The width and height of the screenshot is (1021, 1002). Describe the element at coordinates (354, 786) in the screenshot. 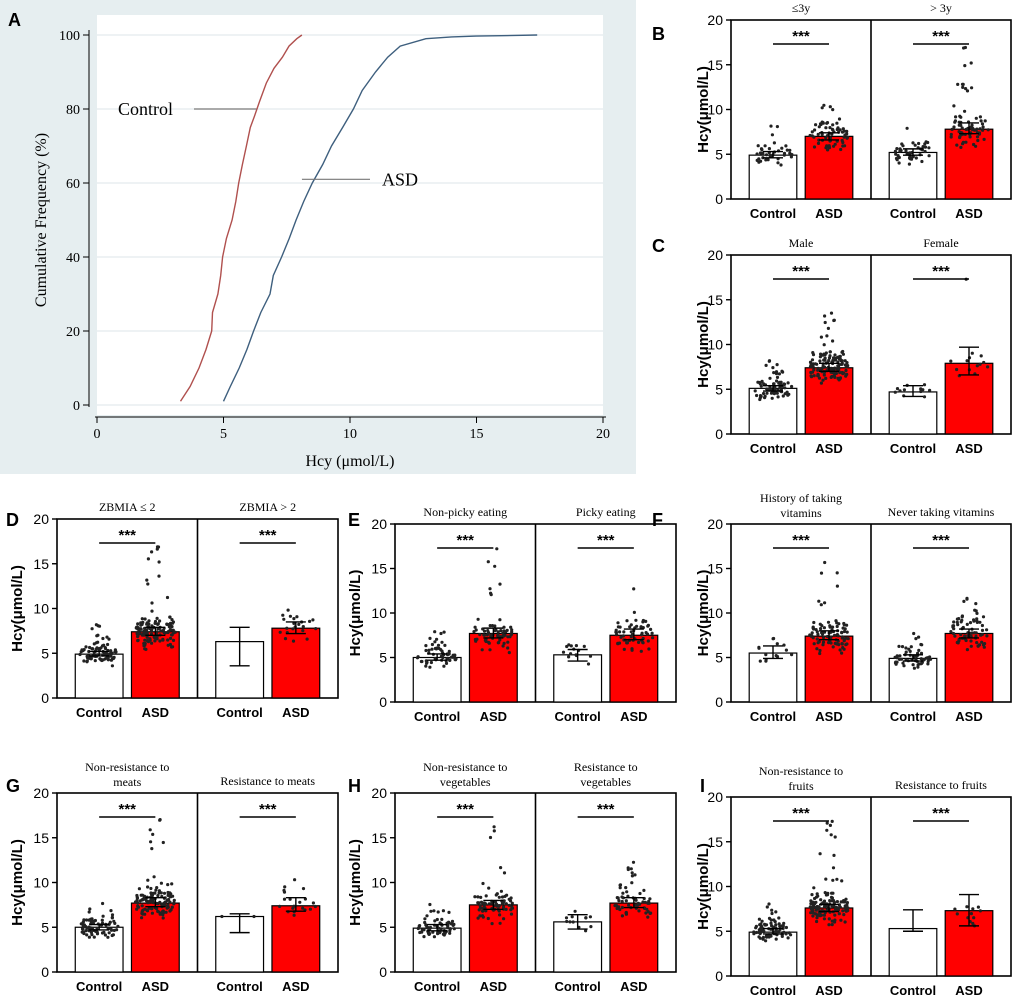

I see `panel-label-h: H` at that location.